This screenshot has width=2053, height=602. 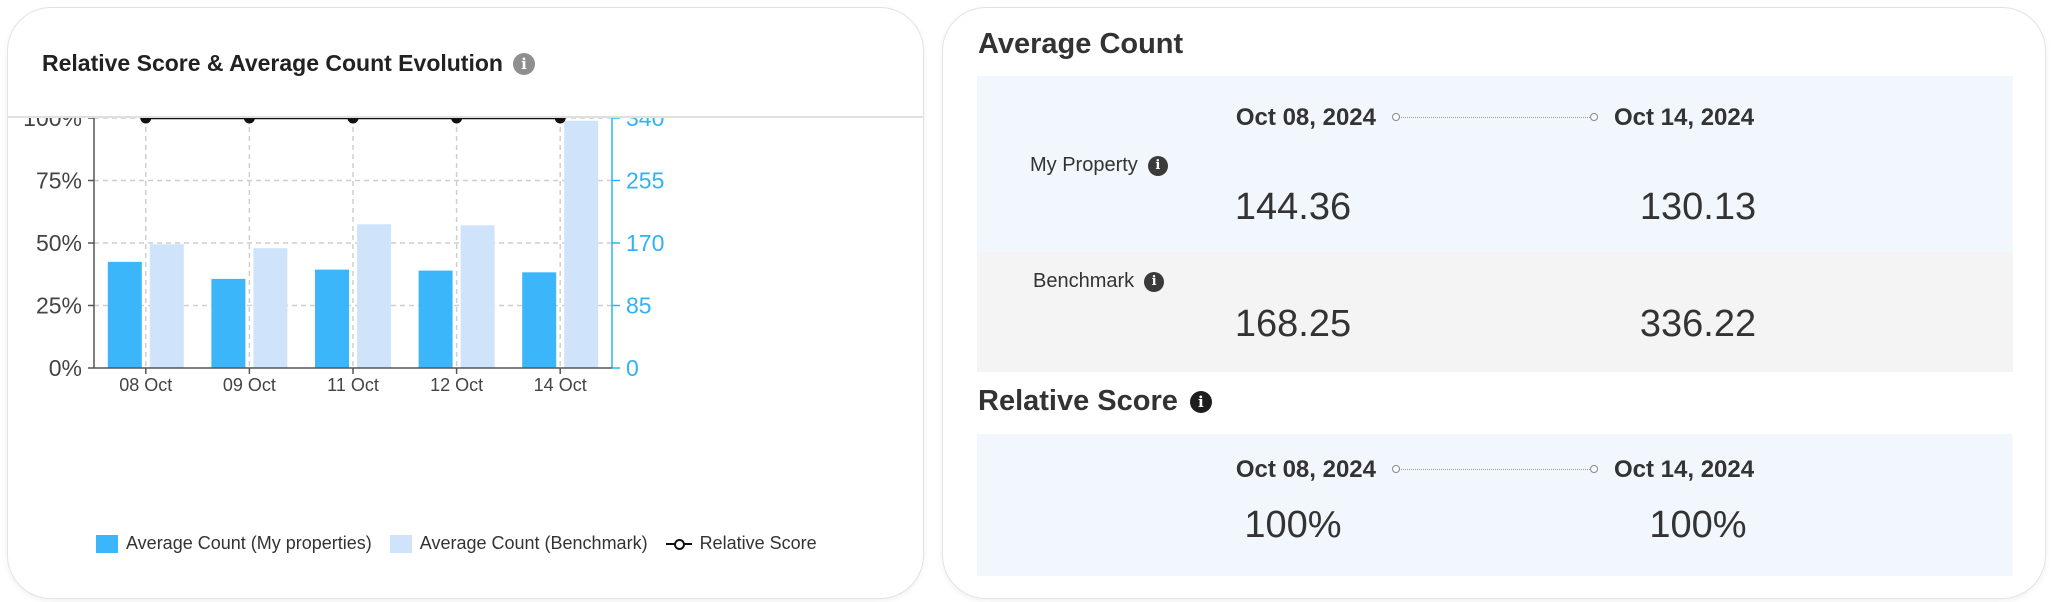 I want to click on info-icon: i, so click(x=523, y=63).